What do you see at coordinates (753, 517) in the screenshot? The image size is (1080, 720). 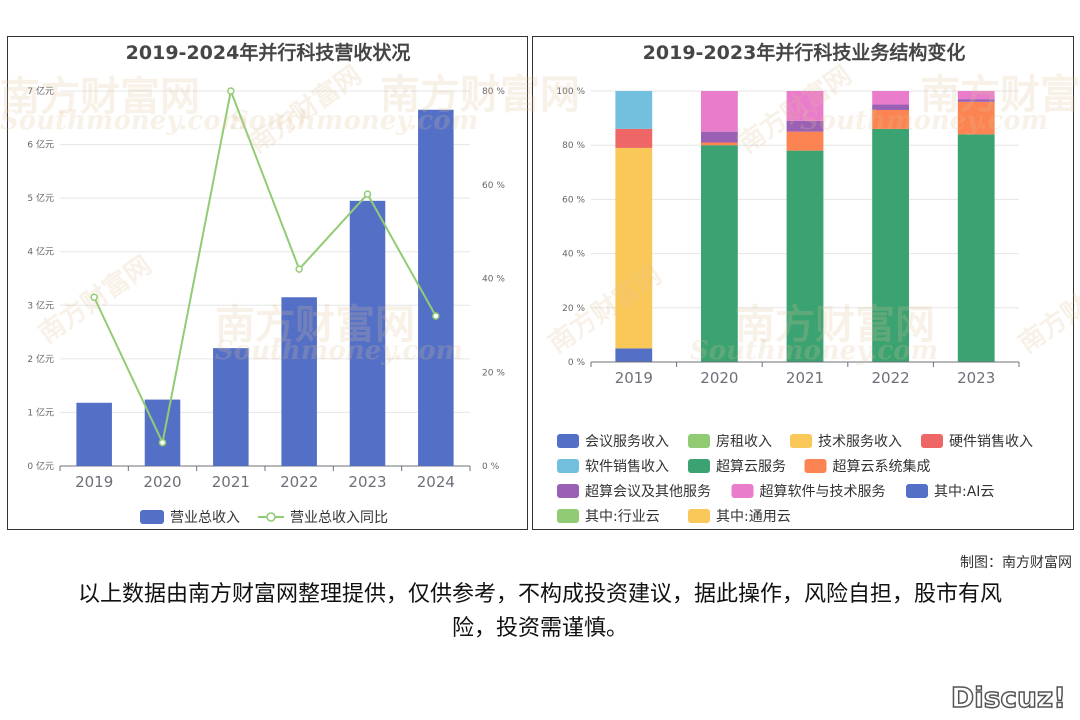 I see `legend-label: 其中:通用云` at bounding box center [753, 517].